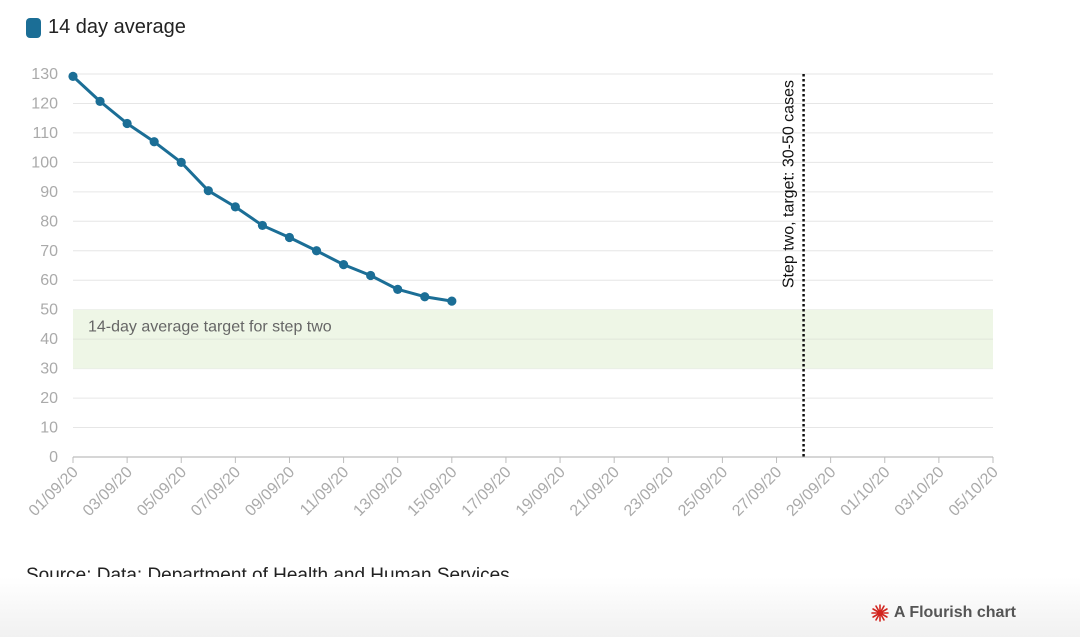 This screenshot has height=637, width=1080. What do you see at coordinates (49, 398) in the screenshot?
I see `y-tick-label: 20` at bounding box center [49, 398].